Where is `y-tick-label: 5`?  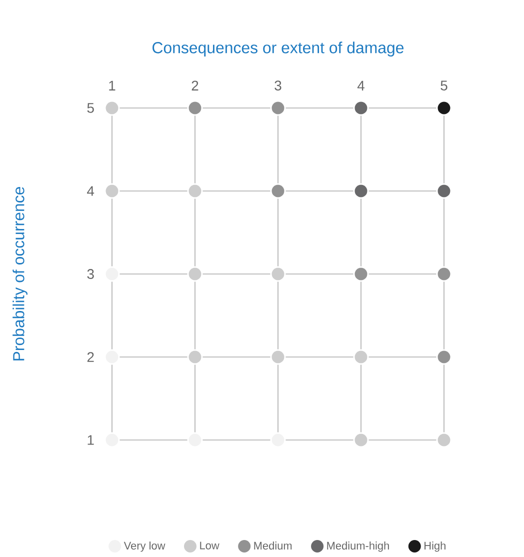
y-tick-label: 5 is located at coordinates (90, 108).